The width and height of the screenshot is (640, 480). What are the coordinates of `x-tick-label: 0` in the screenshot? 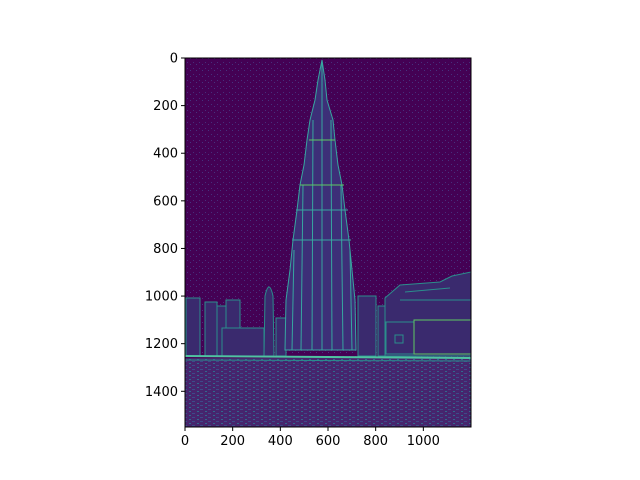 It's located at (185, 441).